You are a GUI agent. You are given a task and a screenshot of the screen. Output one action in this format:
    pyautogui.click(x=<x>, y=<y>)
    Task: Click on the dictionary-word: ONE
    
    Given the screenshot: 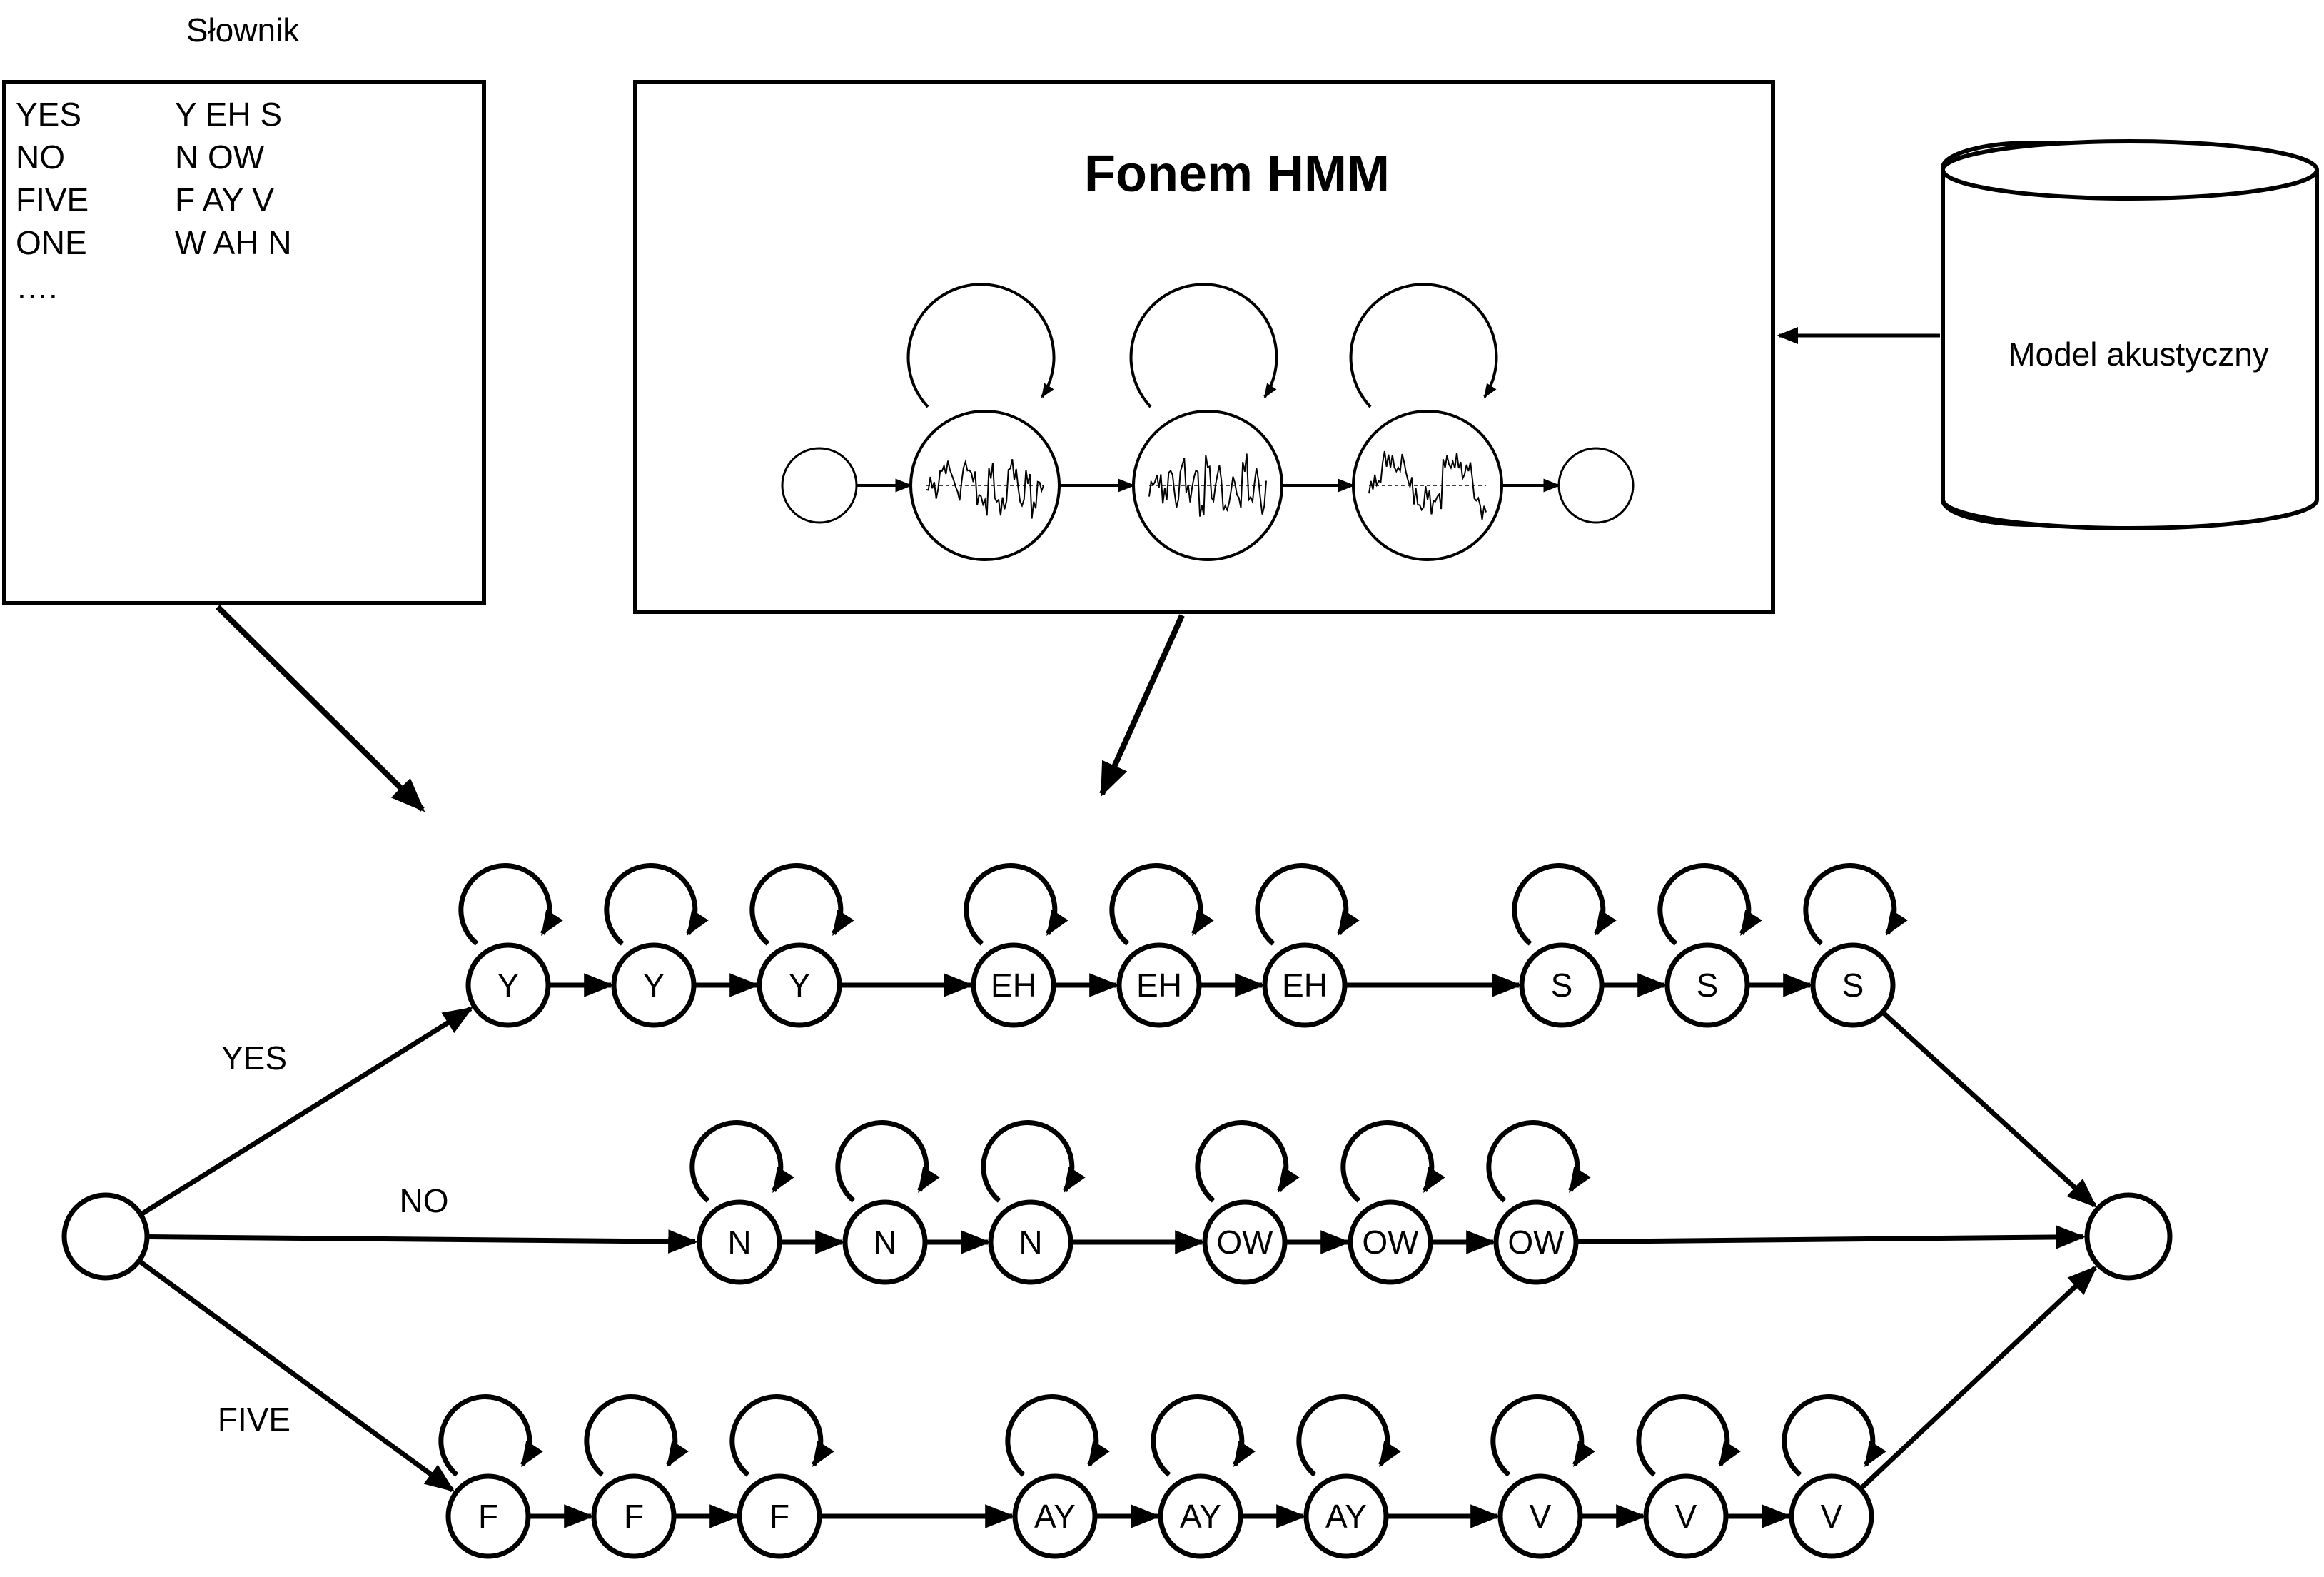 What is the action you would take?
    pyautogui.click(x=52, y=242)
    